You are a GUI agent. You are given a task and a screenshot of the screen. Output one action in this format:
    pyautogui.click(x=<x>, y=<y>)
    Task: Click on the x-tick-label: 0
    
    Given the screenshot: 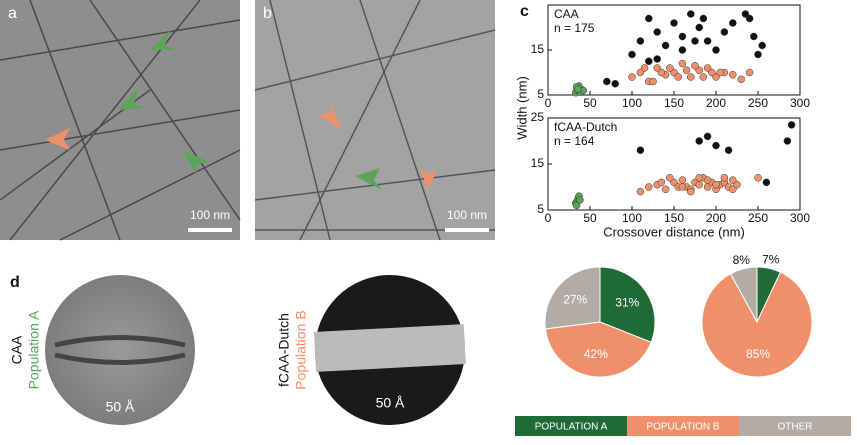 What is the action you would take?
    pyautogui.click(x=548, y=103)
    